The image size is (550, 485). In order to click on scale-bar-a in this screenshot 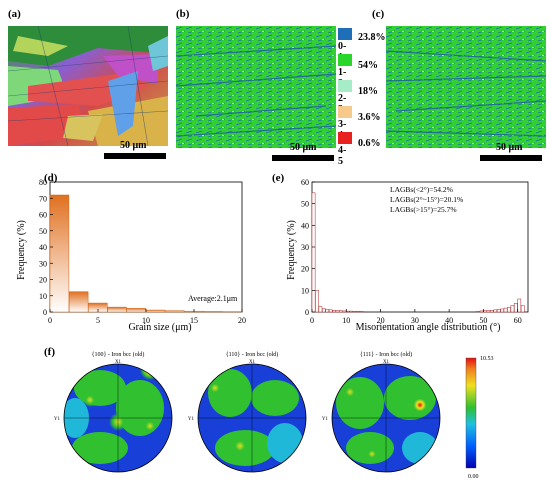, I will do `click(135, 156)`.